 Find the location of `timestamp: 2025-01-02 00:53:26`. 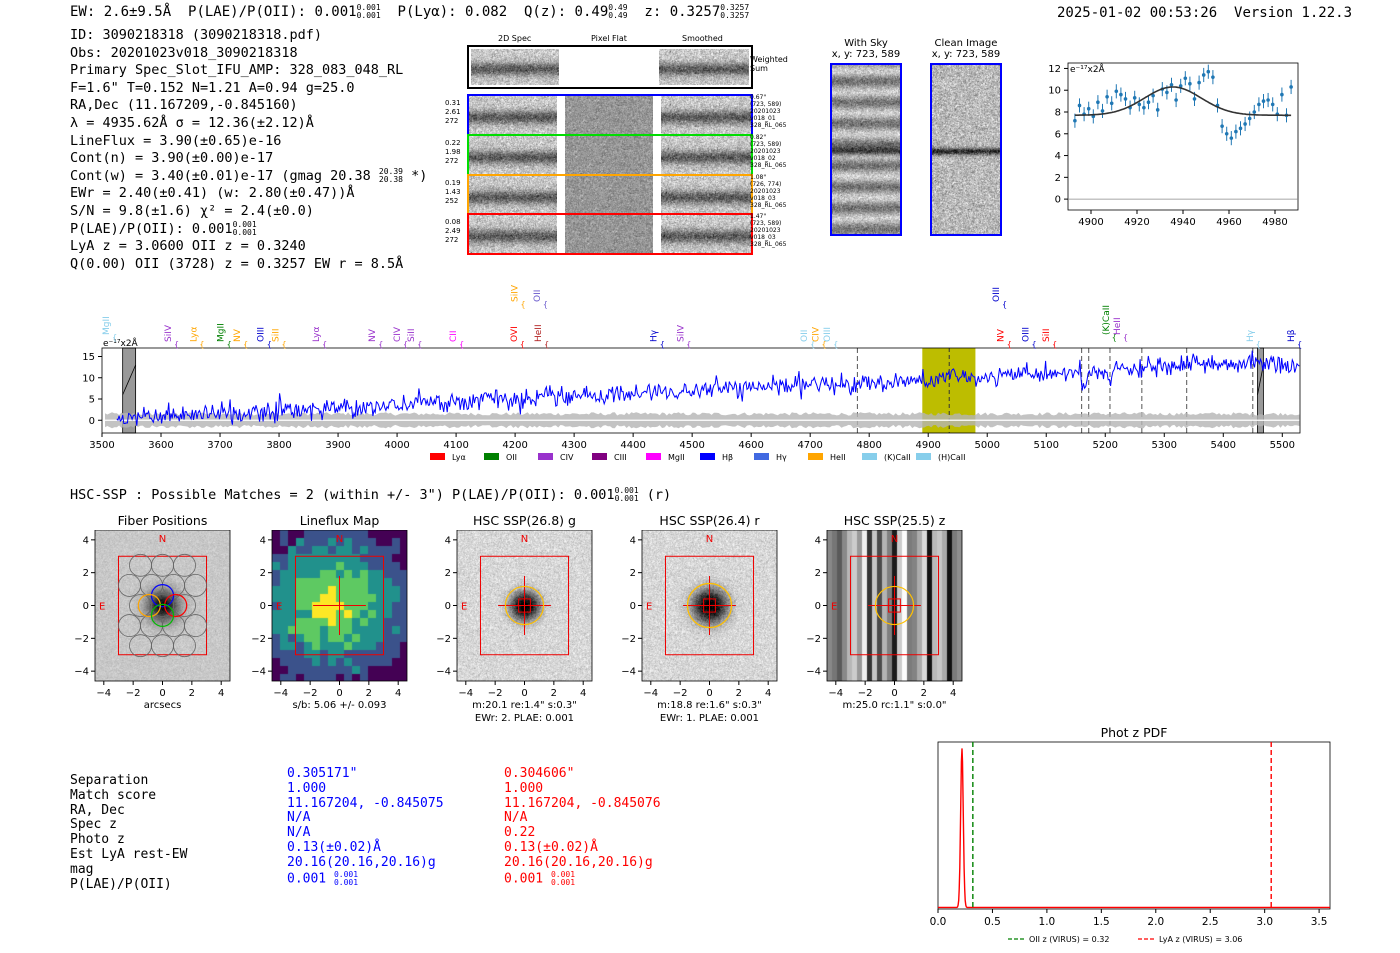

timestamp: 2025-01-02 00:53:26 is located at coordinates (1137, 13).